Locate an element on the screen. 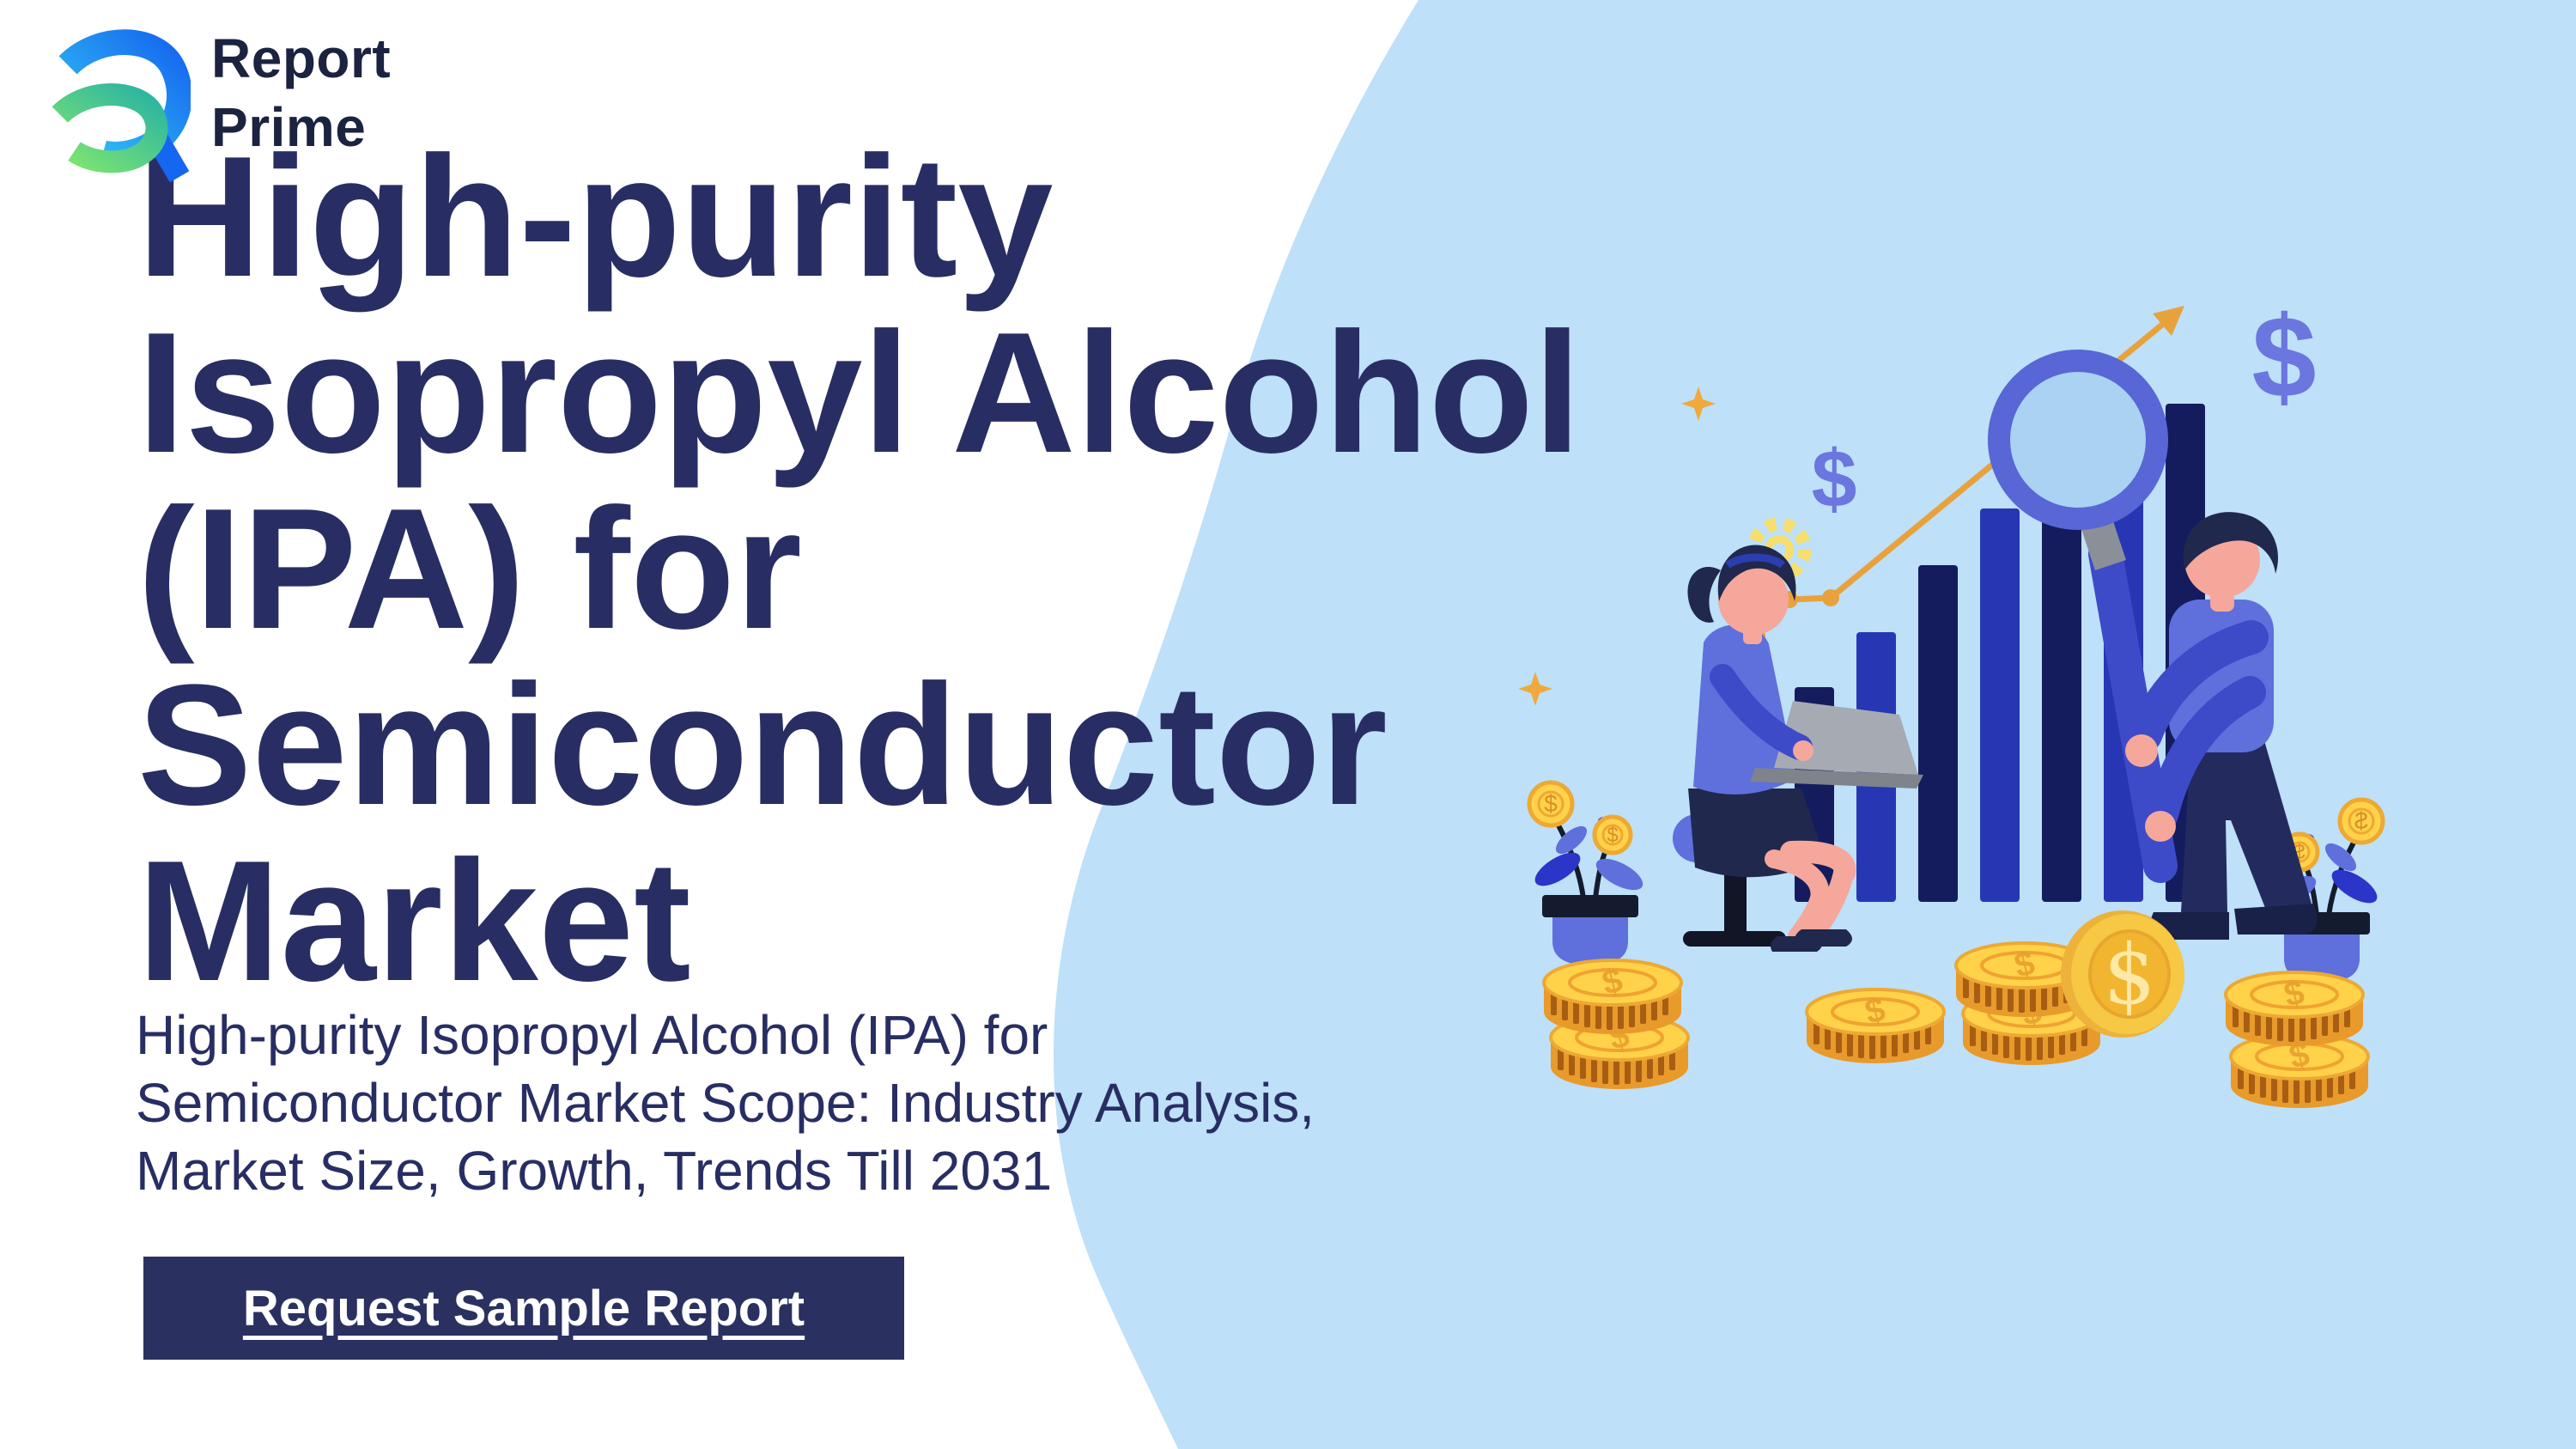  request-sample-report-button: Request Sample Report is located at coordinates (523, 1308).